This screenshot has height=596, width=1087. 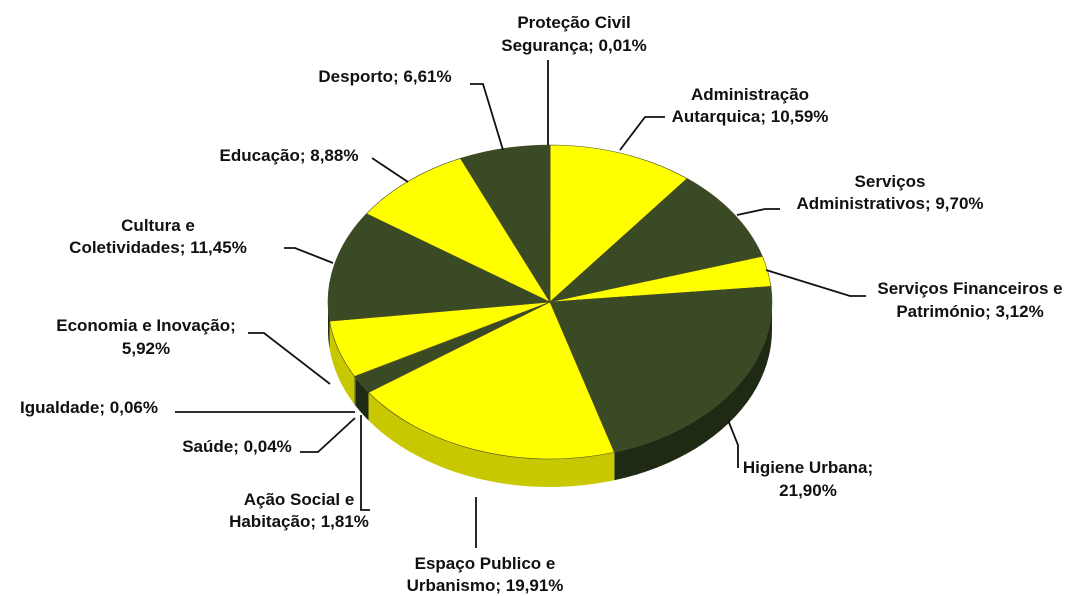 I want to click on slice-label-3-line-0: Serviços Financeiros e, so click(x=969, y=288).